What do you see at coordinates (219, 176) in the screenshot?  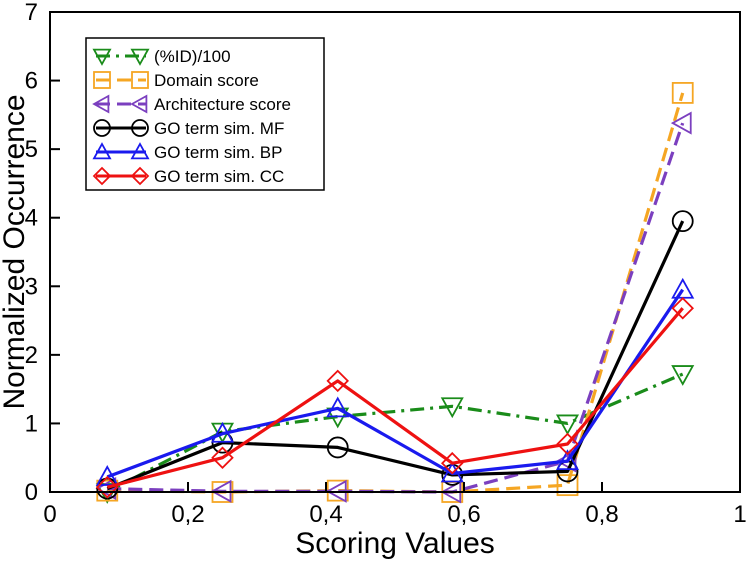 I see `legend-label-go-term-sim-cc: GO term sim. CC` at bounding box center [219, 176].